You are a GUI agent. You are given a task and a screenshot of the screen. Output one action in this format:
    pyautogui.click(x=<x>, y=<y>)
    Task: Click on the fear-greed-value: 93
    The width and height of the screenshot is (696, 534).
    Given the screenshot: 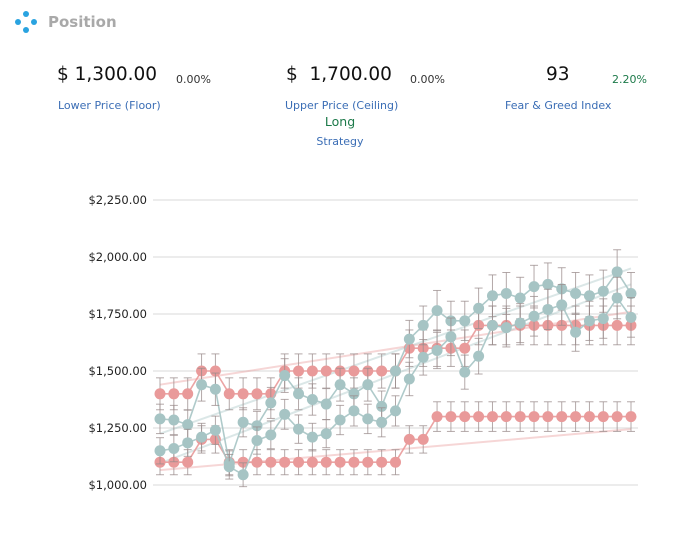 What is the action you would take?
    pyautogui.click(x=558, y=74)
    